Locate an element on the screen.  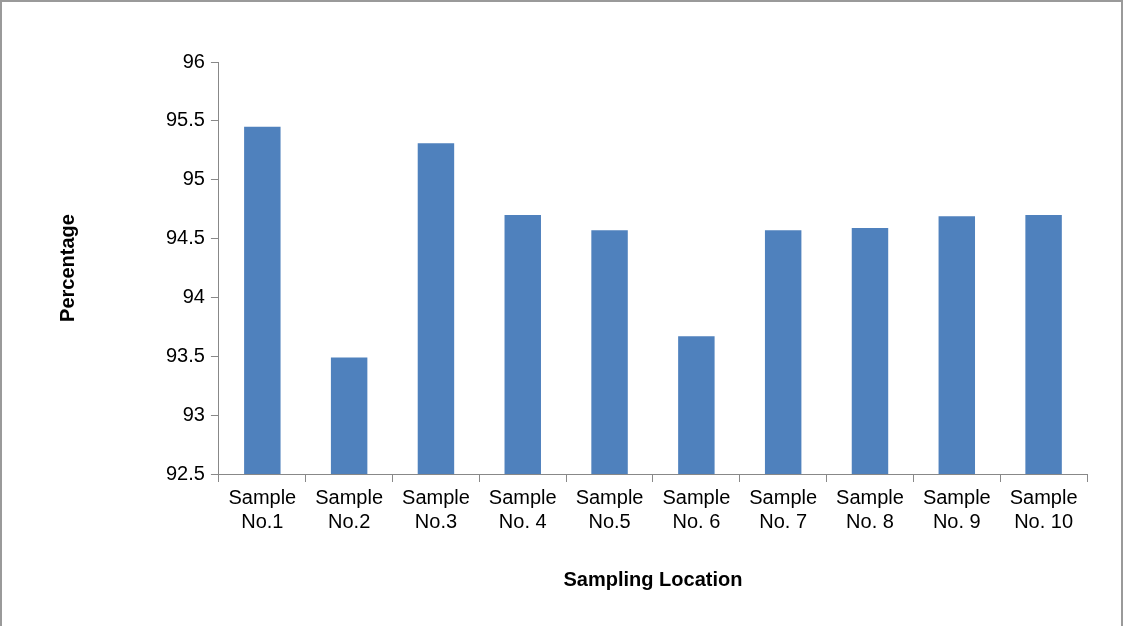
y-tick-label: 92.5 is located at coordinates (185, 472).